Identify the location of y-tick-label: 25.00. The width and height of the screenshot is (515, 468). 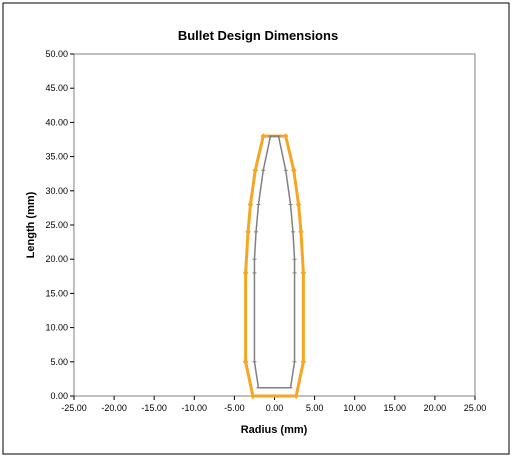
(56, 225).